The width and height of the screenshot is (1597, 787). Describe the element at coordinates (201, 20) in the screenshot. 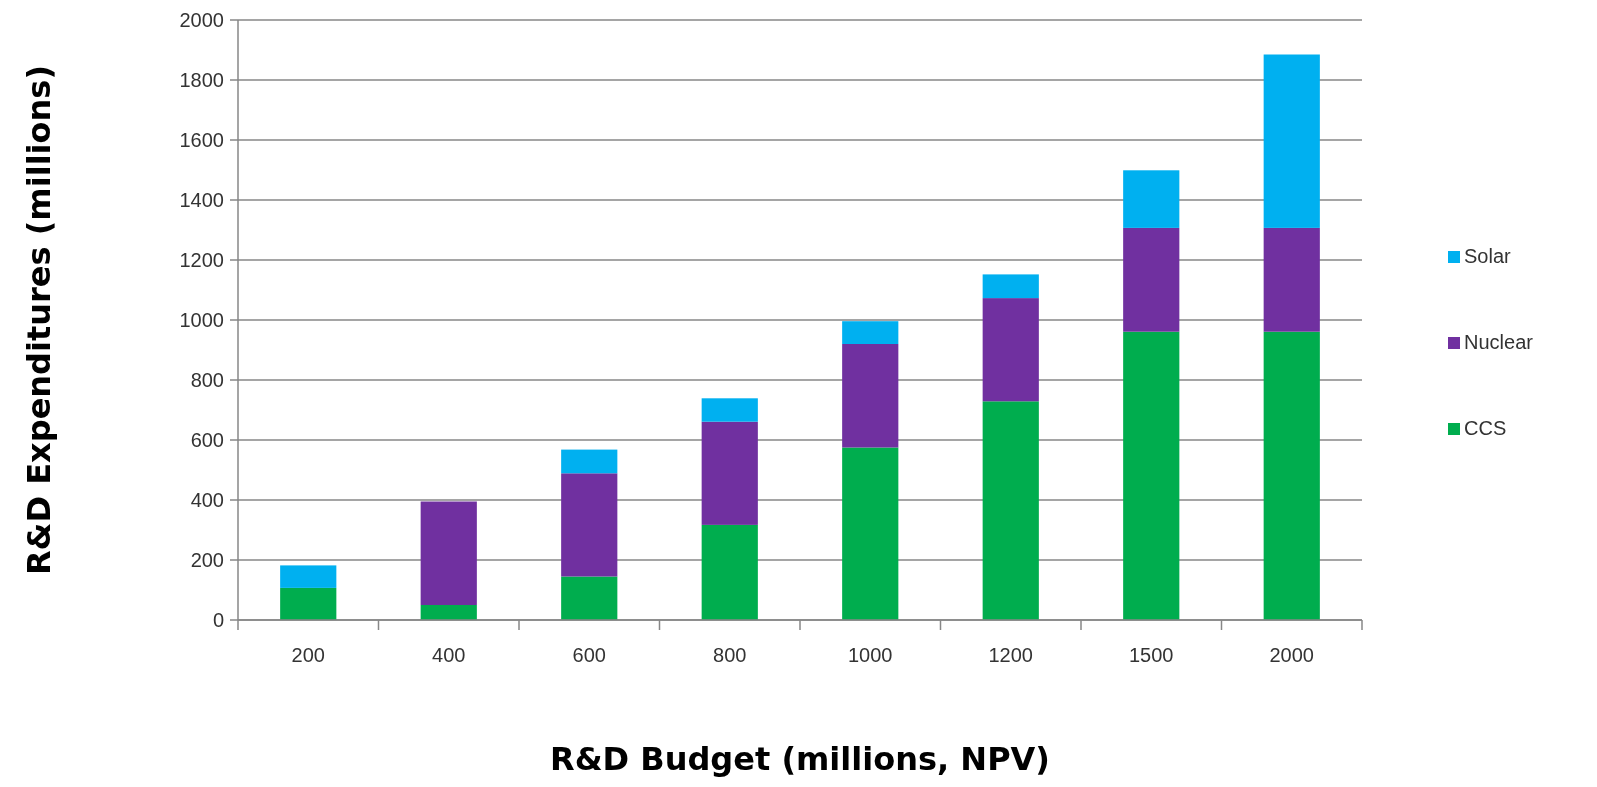

I see `y-tick-label: 2000` at that location.